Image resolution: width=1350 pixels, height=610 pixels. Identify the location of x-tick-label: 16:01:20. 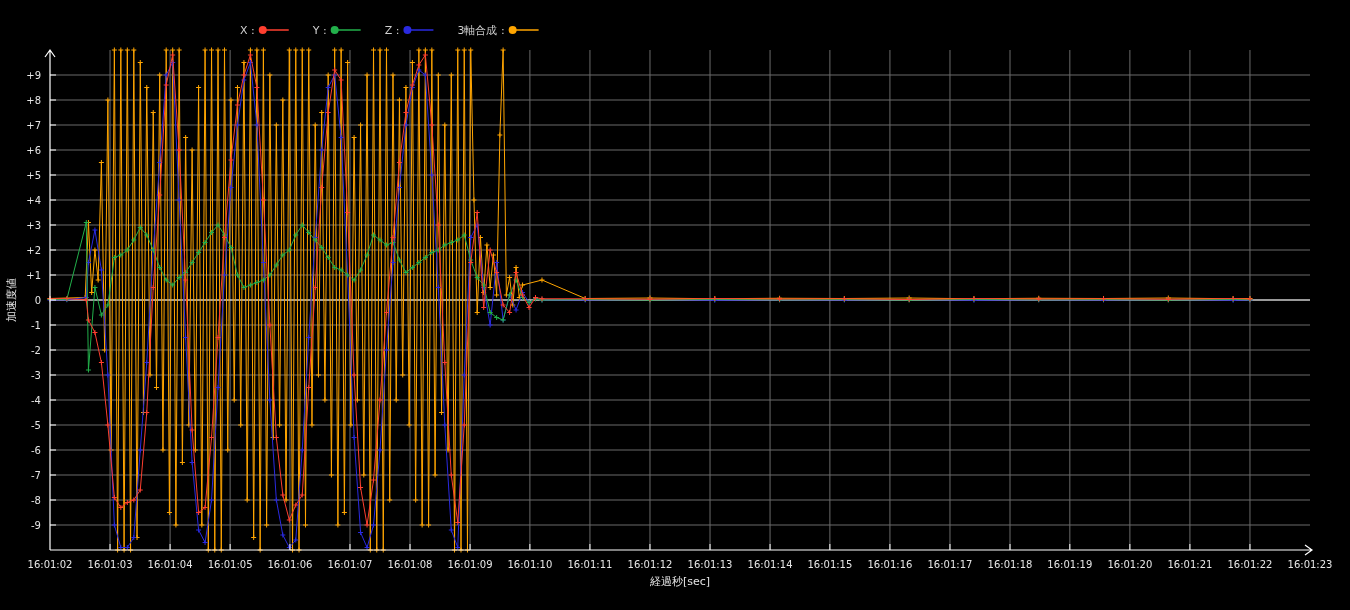
(1130, 564).